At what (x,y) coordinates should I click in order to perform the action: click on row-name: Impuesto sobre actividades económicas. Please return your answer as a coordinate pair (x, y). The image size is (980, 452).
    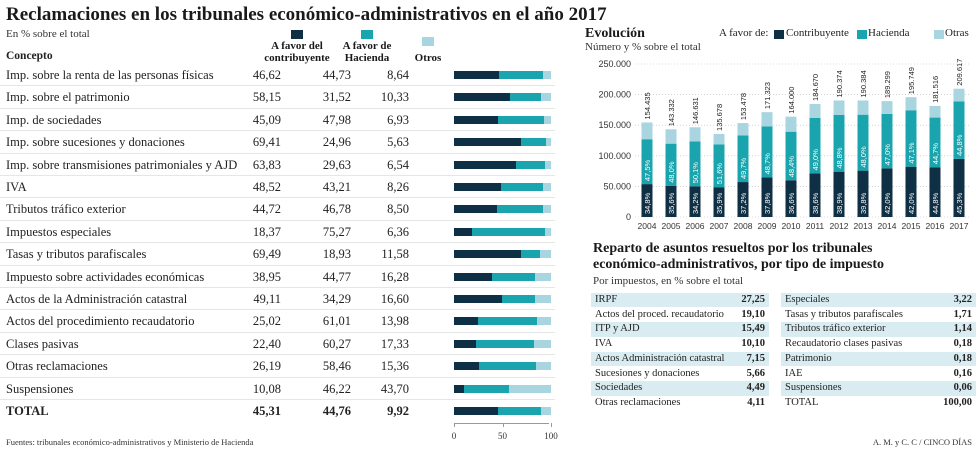
    Looking at the image, I should click on (105, 276).